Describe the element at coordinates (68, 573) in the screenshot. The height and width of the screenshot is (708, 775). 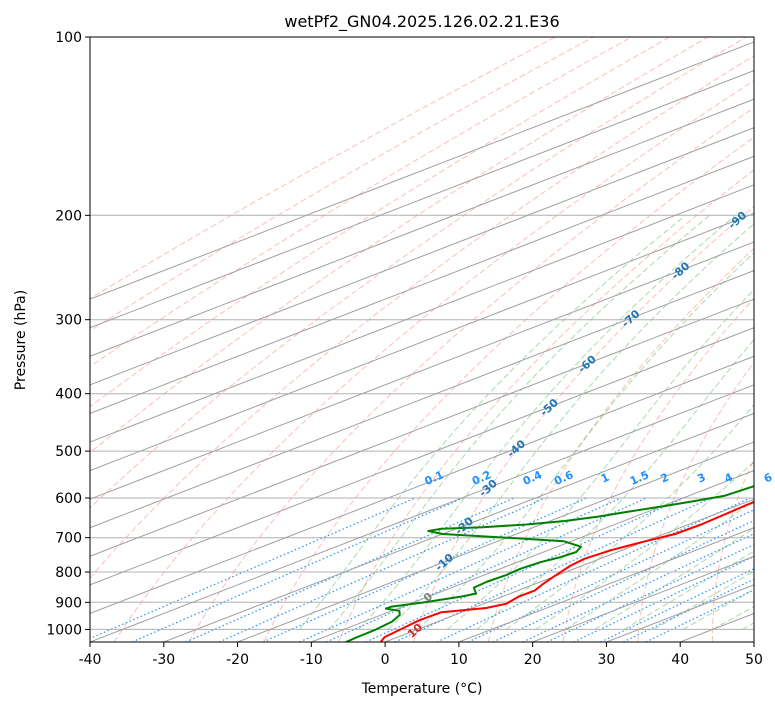
I see `y-tick-label: 800` at that location.